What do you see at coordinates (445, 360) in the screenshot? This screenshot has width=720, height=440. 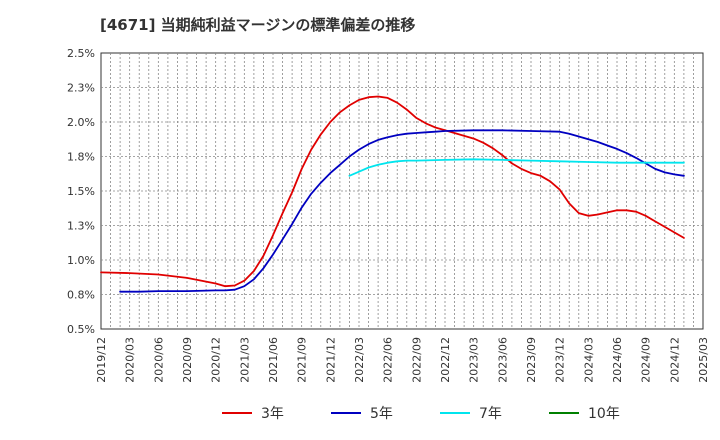 I see `x-tick-label: 2022/12` at bounding box center [445, 360].